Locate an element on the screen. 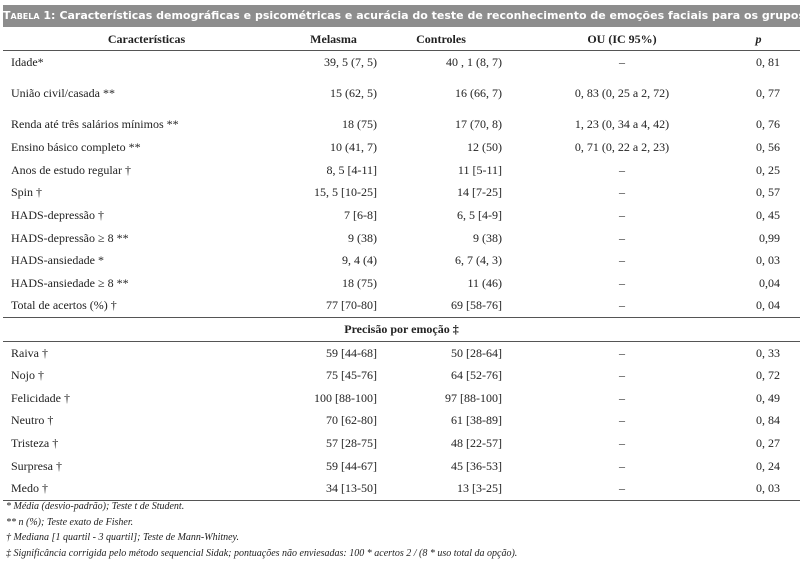 Image resolution: width=804 pixels, height=564 pixels. table-cell: 69 [58-76] is located at coordinates (476, 305).